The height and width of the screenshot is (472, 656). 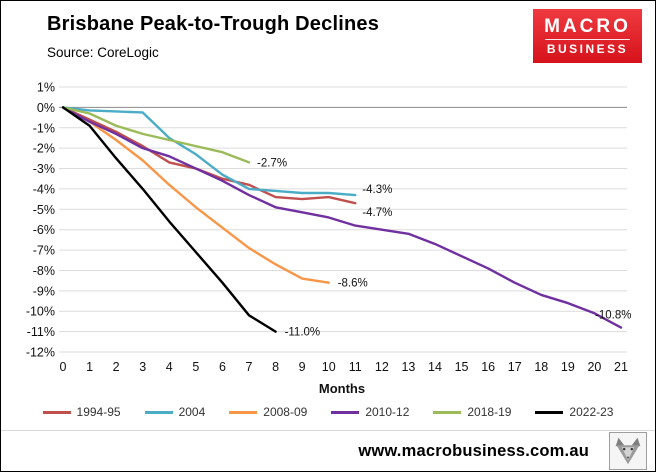 I want to click on logo-text-macro: MACRO, so click(x=587, y=26).